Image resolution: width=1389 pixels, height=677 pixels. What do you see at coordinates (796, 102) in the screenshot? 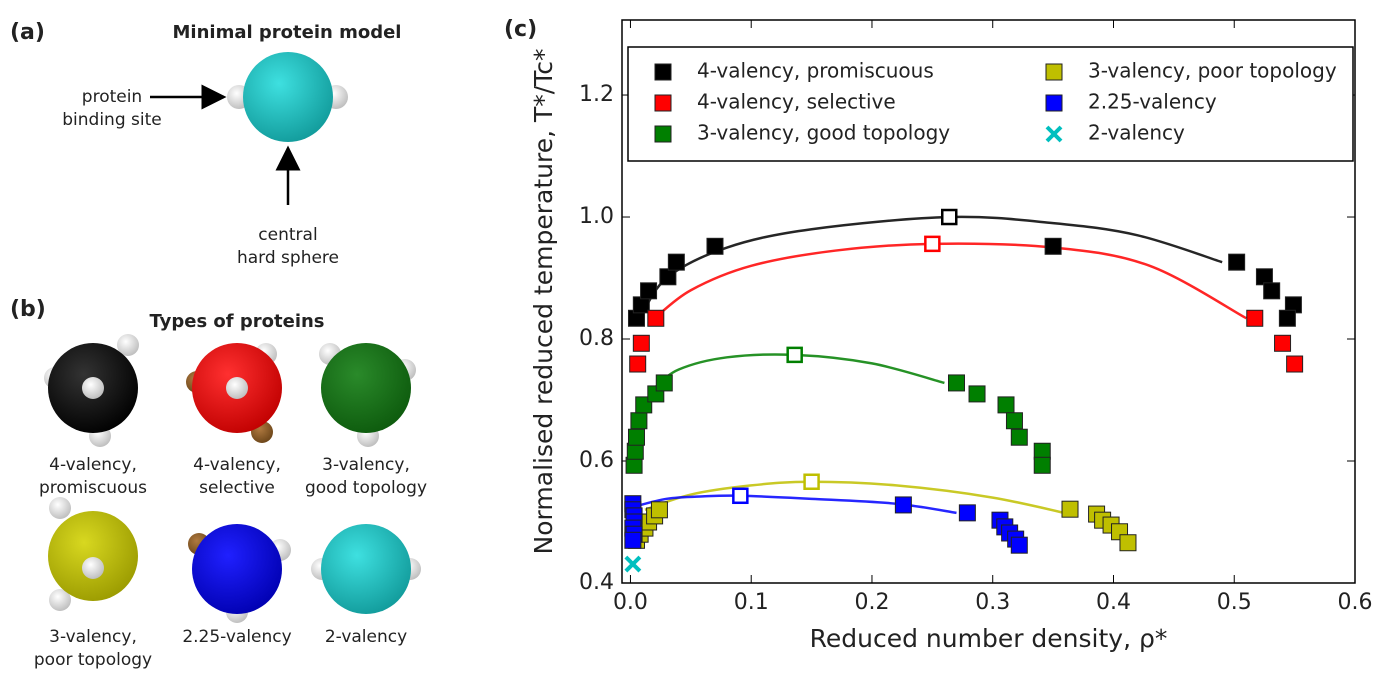
I see `legend-label: 4-valency, selective` at bounding box center [796, 102].